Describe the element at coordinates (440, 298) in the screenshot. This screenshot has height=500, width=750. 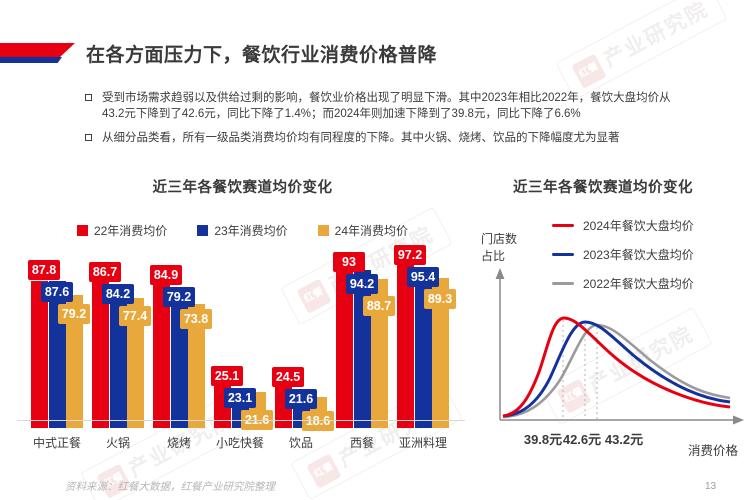
I see `value-label-24年消费均价-亚洲料理: 89.3` at that location.